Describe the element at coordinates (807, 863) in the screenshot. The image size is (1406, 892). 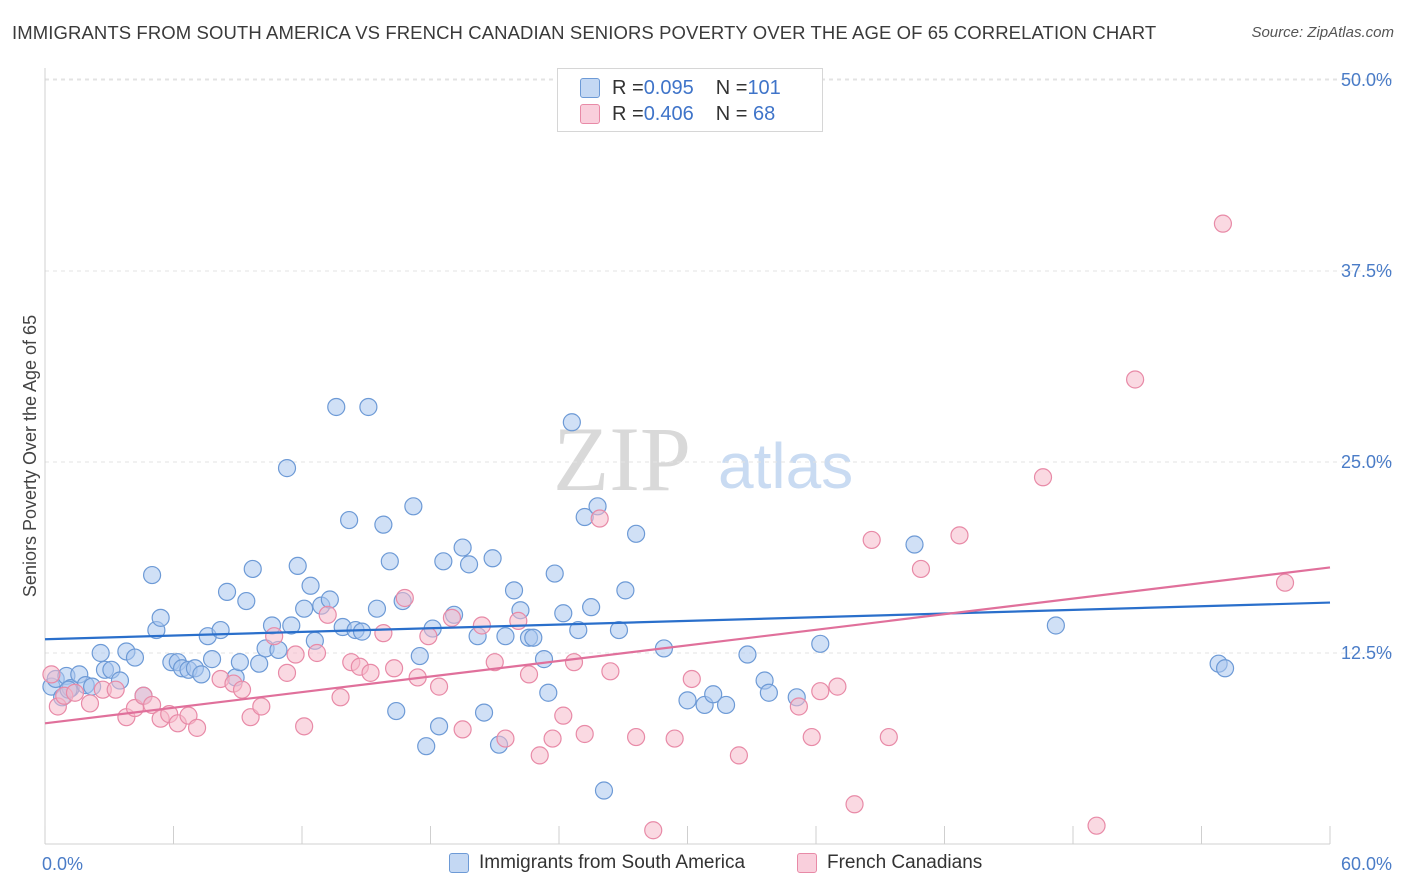
I see `bottom-legend-swatch-pink` at that location.